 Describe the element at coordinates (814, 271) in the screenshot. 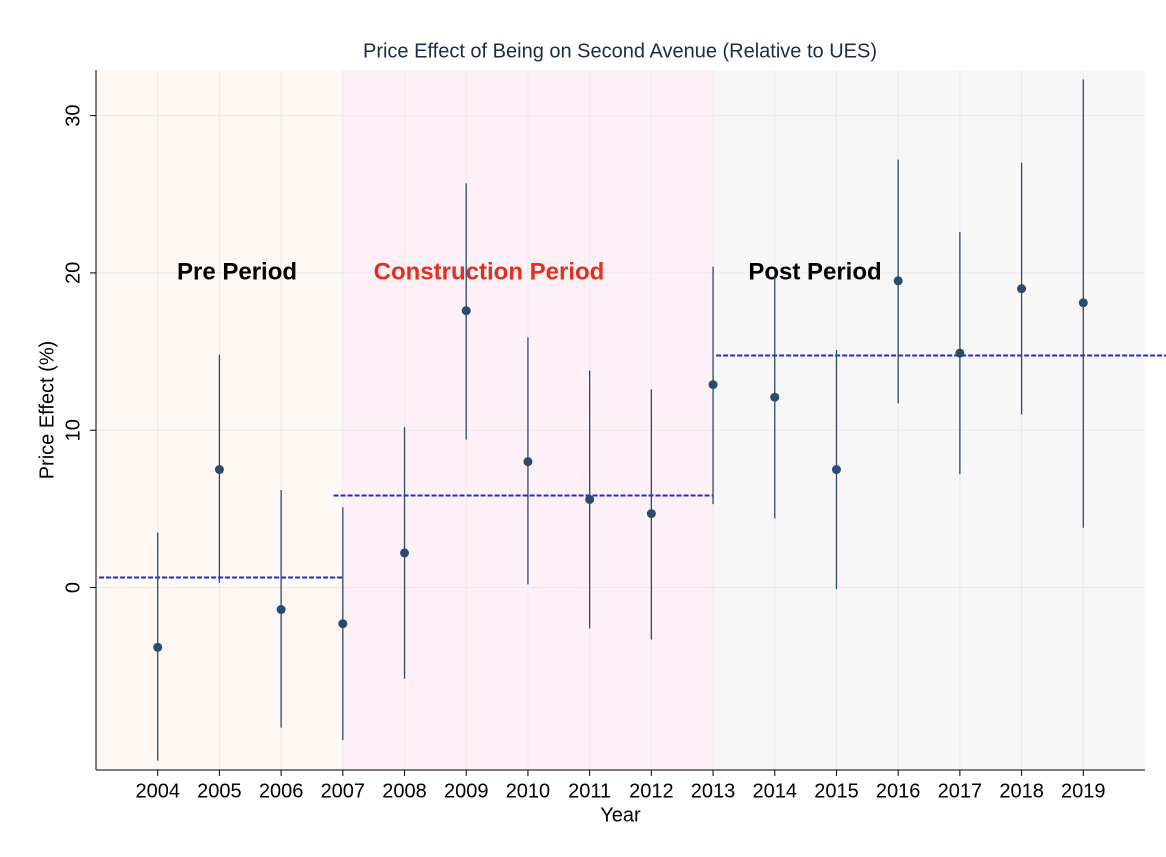

I see `period-label: Post Period` at that location.